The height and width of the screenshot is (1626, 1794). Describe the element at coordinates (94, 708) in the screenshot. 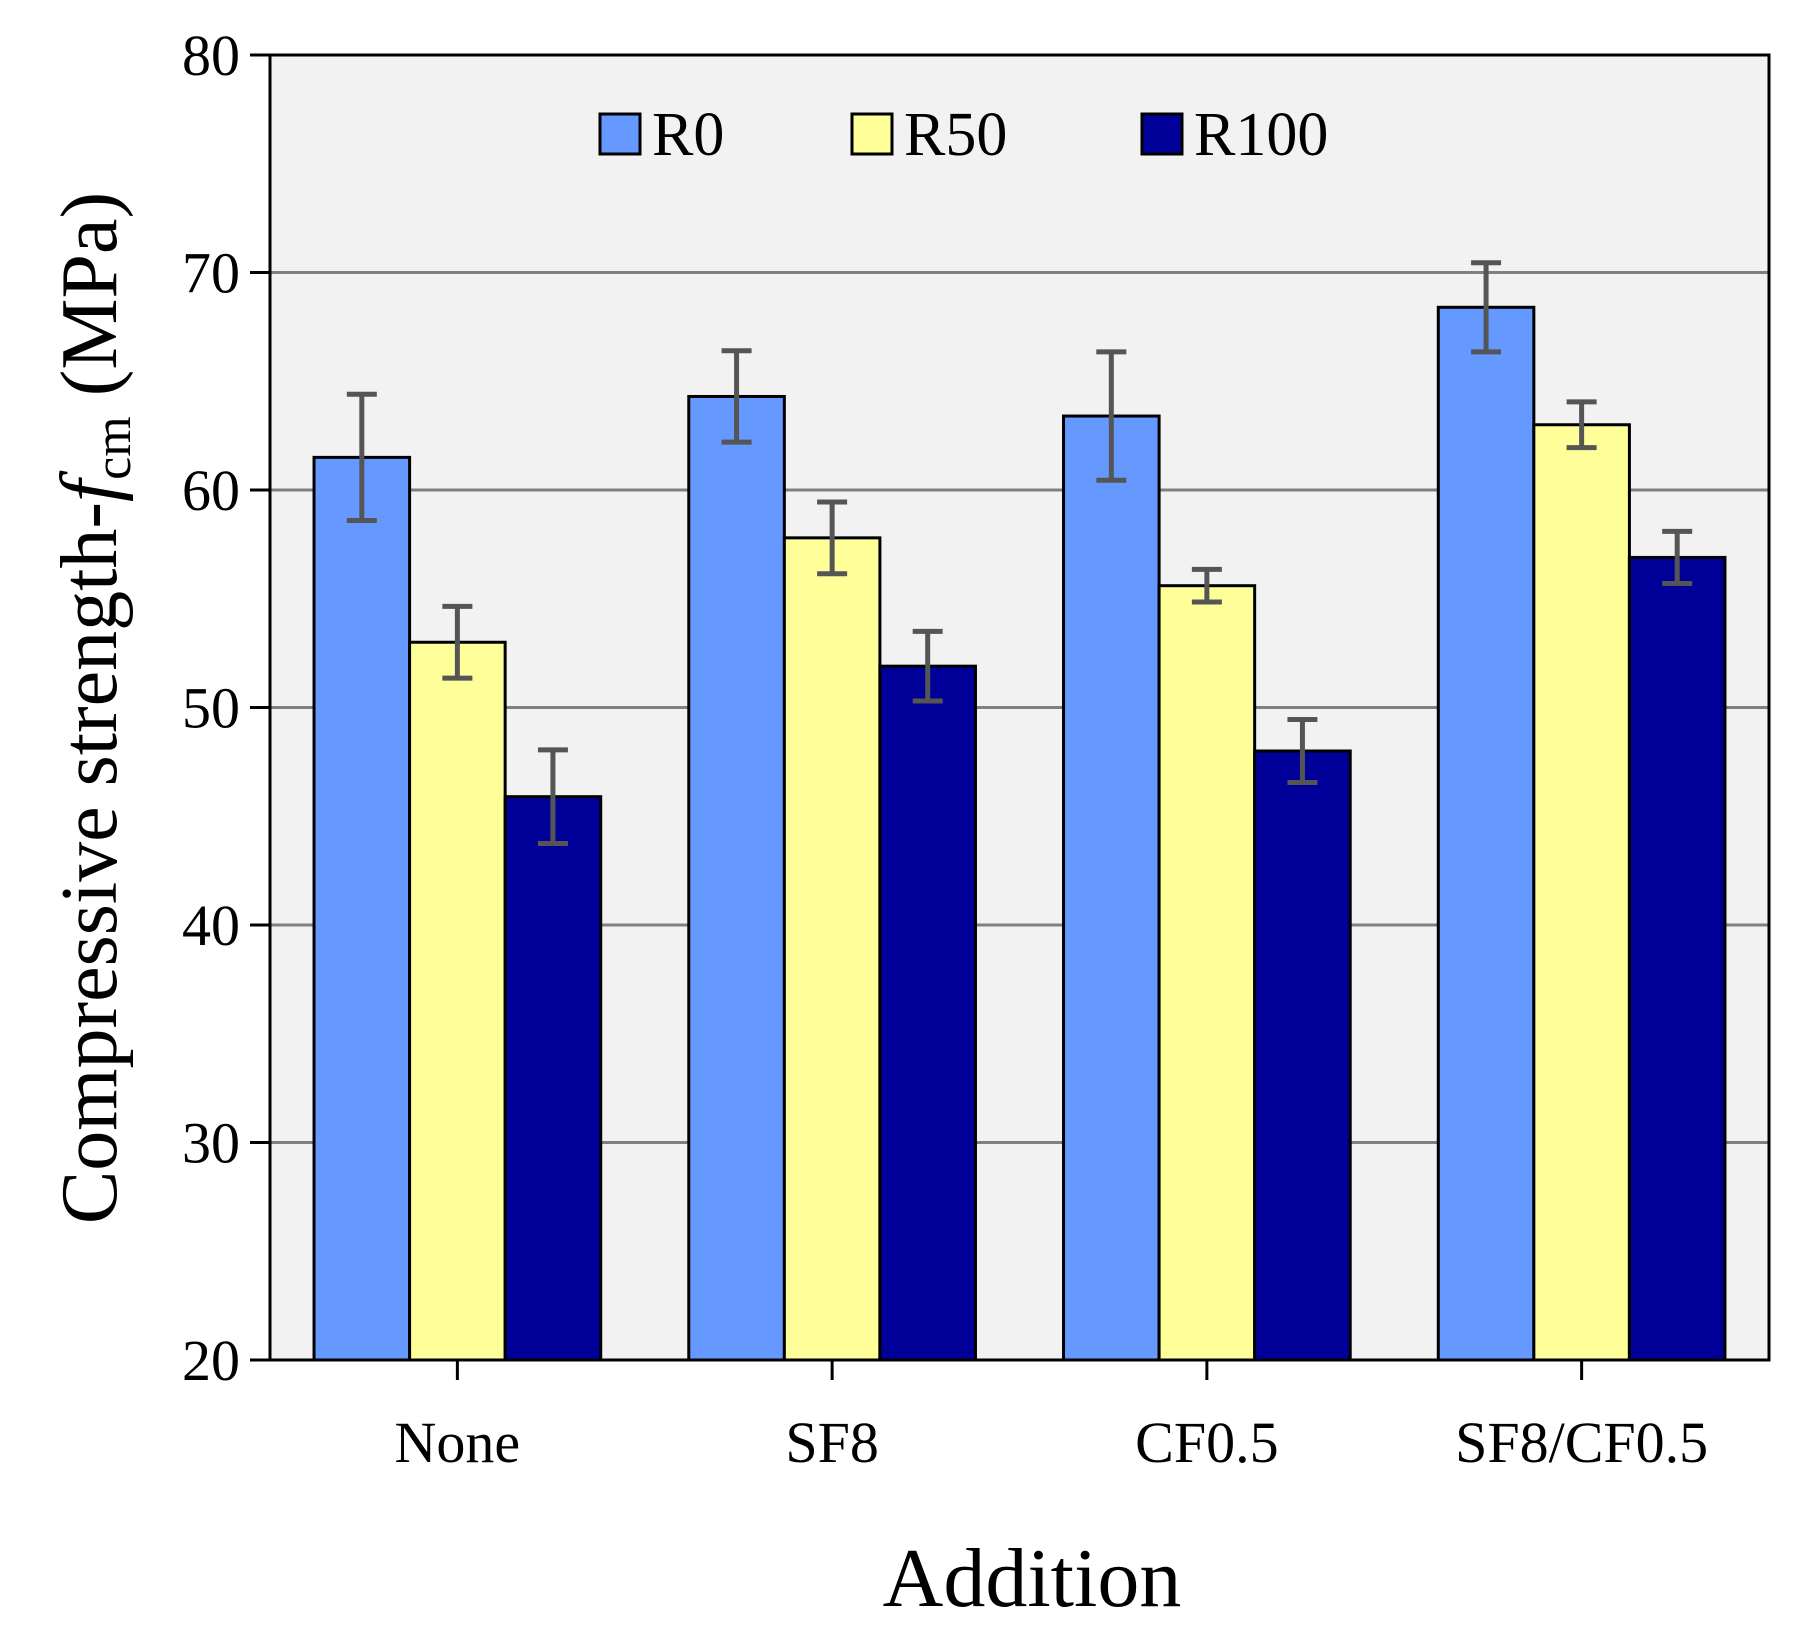

I see `y-axis-label: Compressive strength-fcm (MPa)` at that location.